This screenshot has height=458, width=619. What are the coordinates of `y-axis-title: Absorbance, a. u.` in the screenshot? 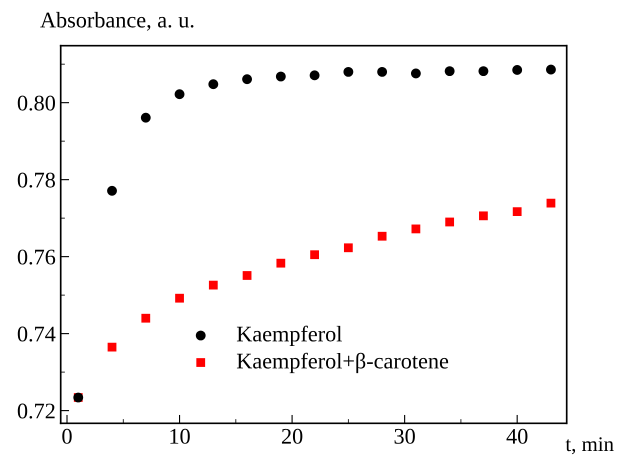 It's located at (117, 21).